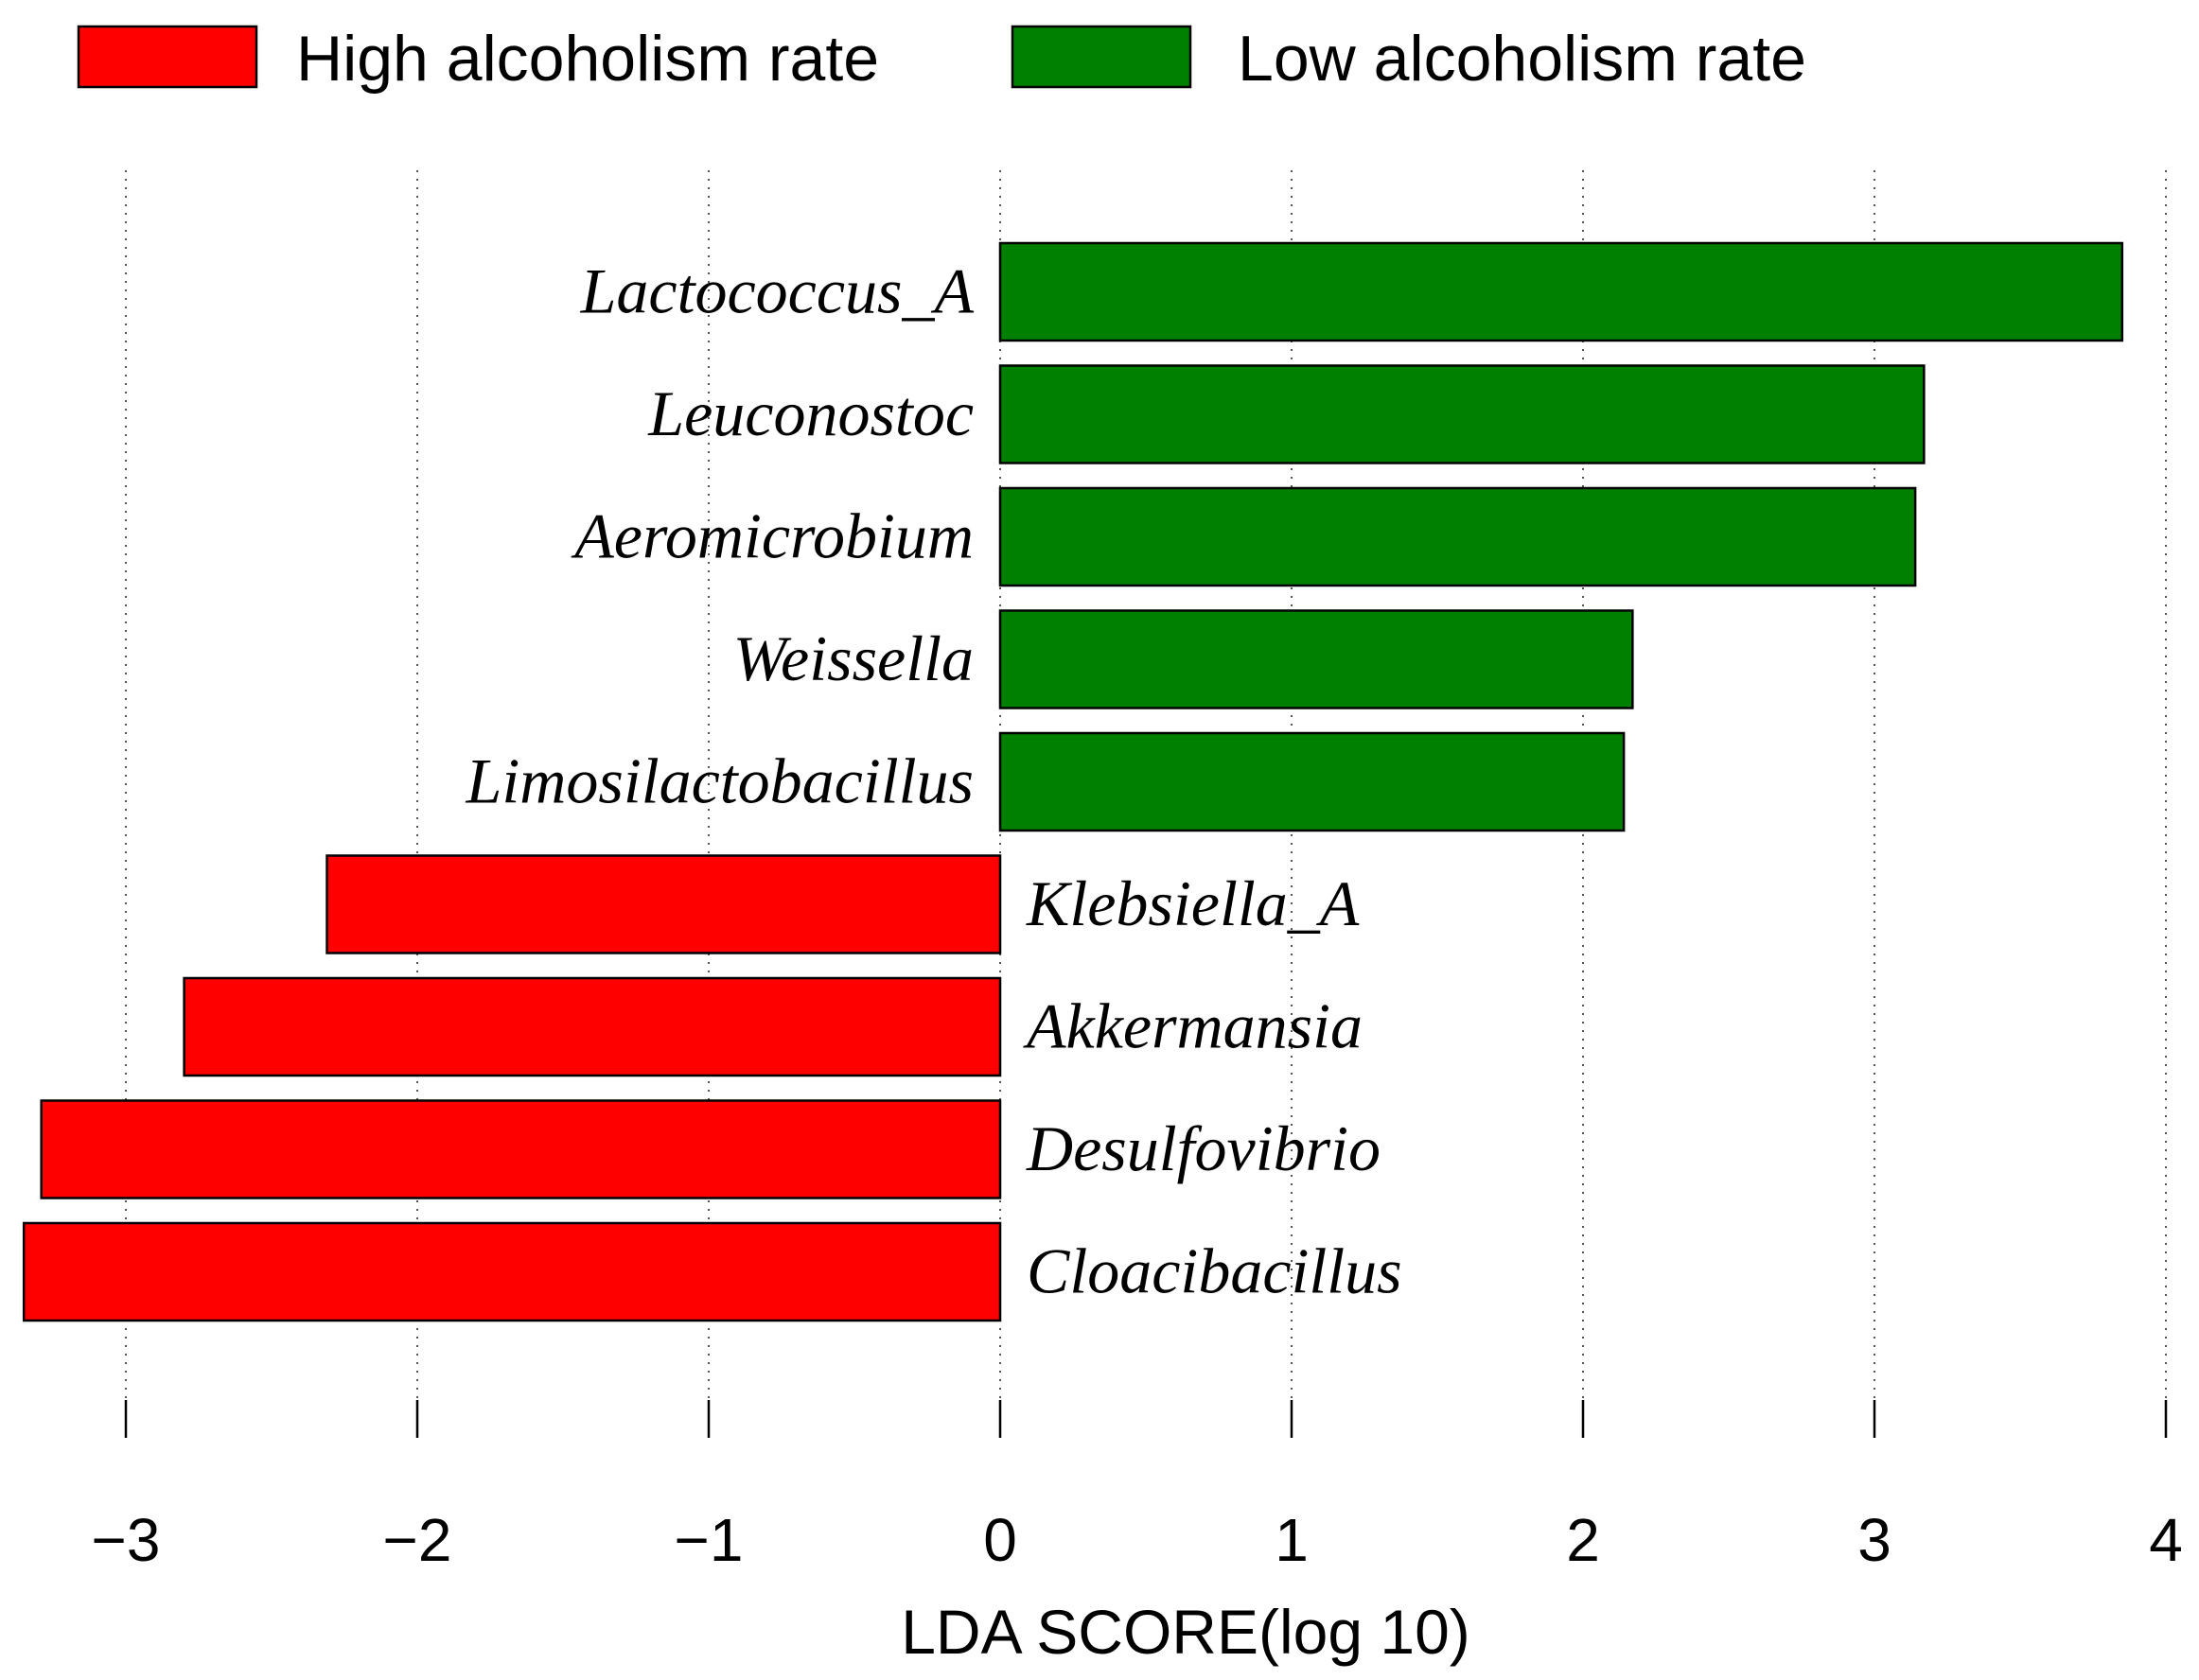 The height and width of the screenshot is (1680, 2199). I want to click on legend: High alcoholism rate Low alcoholism rate, so click(941, 59).